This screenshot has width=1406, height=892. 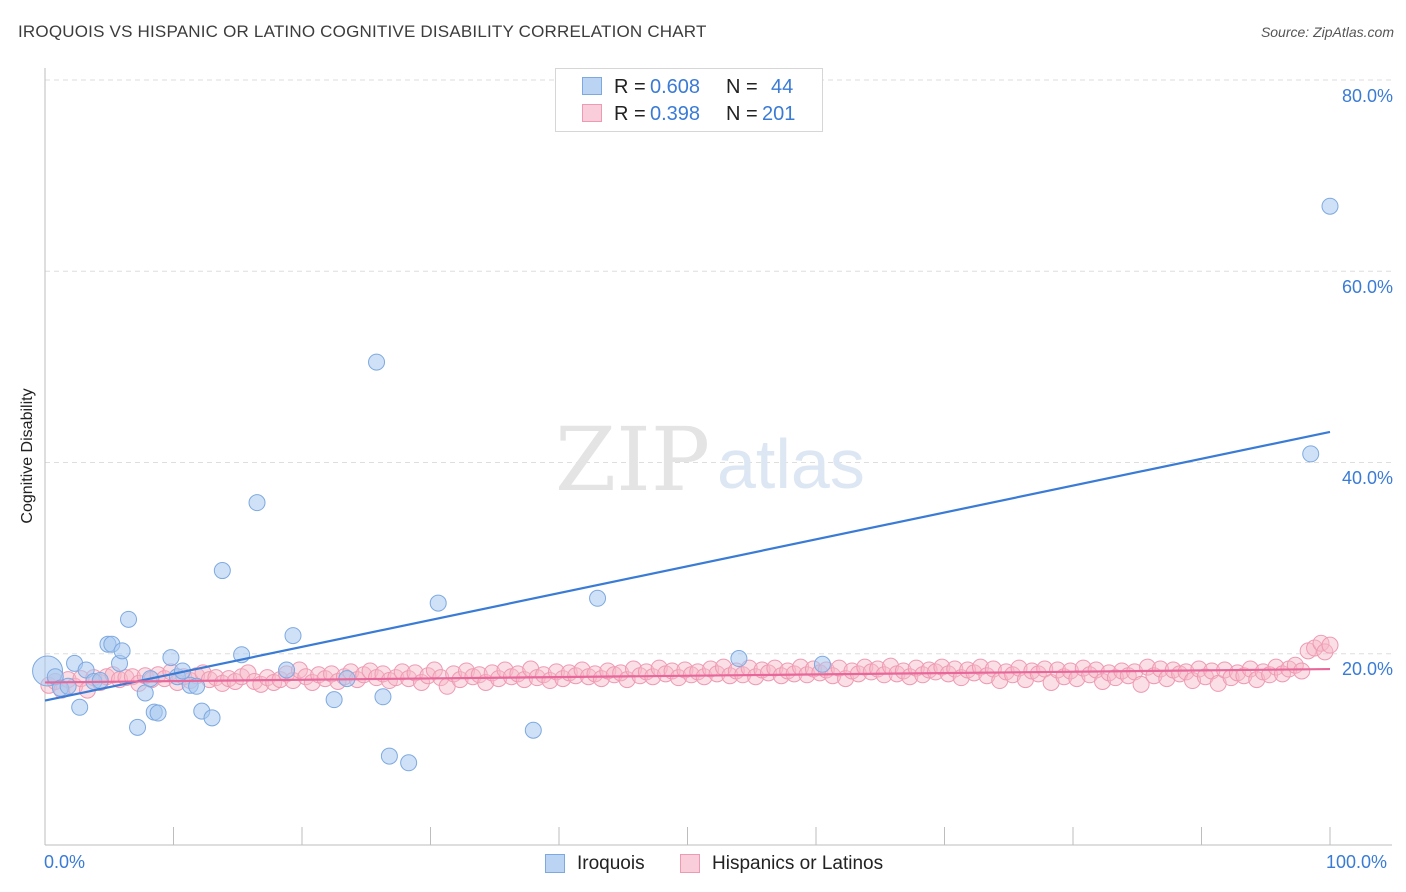 What do you see at coordinates (1367, 669) in the screenshot?
I see `y-tick-label: 20.0%` at bounding box center [1367, 669].